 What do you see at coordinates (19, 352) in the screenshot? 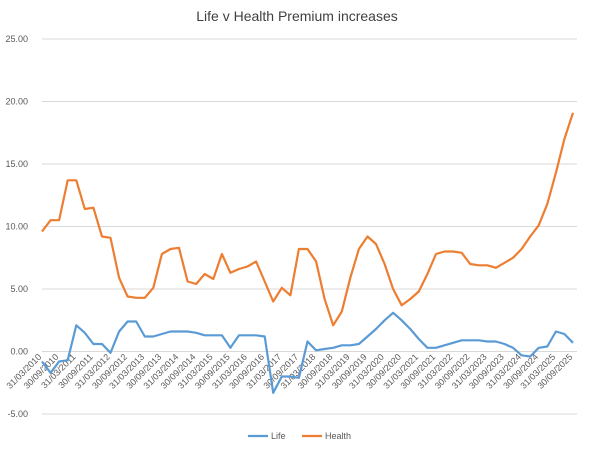
I see `y-tick-label: 0.00` at bounding box center [19, 352].